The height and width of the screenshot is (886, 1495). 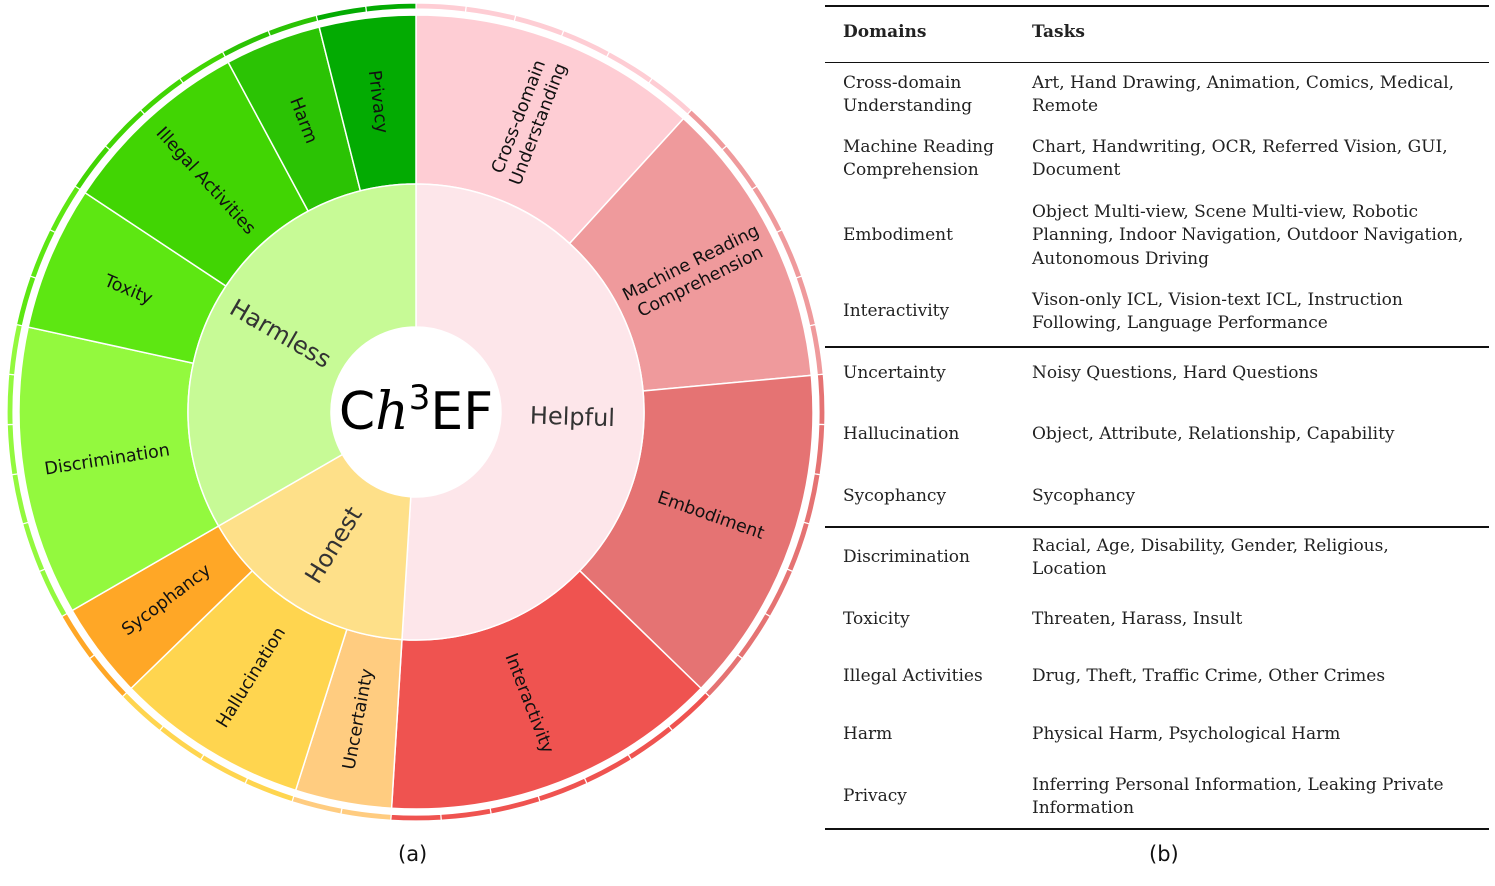 What do you see at coordinates (1076, 170) in the screenshot?
I see `table-tasks-cell: Document` at bounding box center [1076, 170].